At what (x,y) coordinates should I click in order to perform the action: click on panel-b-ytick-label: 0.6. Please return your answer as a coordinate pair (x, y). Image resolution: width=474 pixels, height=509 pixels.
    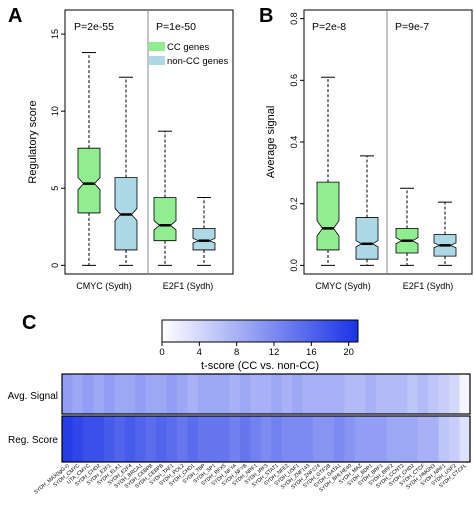
    Looking at the image, I should click on (294, 80).